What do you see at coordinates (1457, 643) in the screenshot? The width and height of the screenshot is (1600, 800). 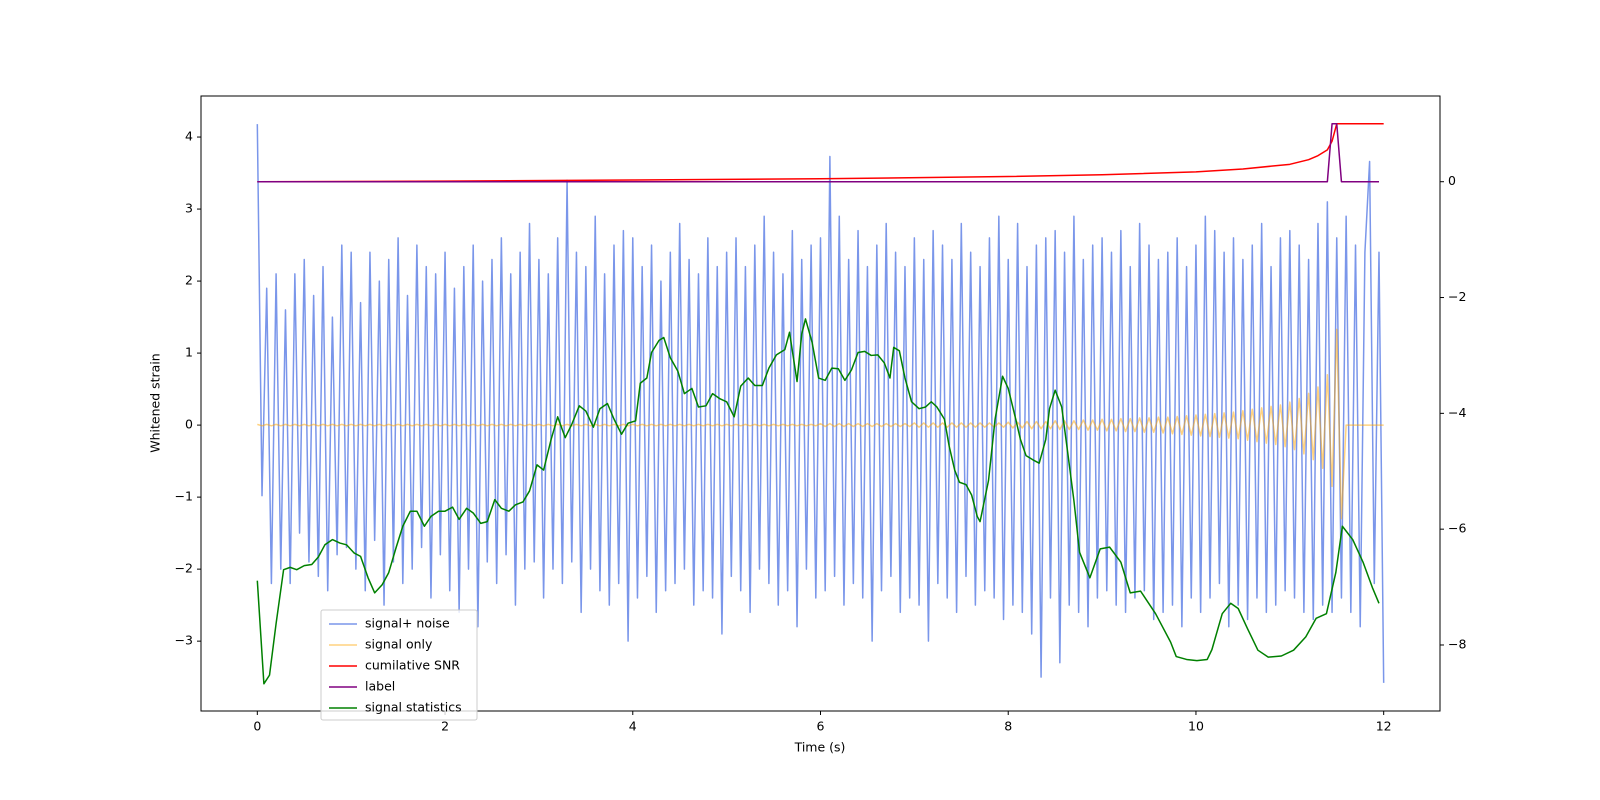 I see `y2-tick-label: −8` at bounding box center [1457, 643].